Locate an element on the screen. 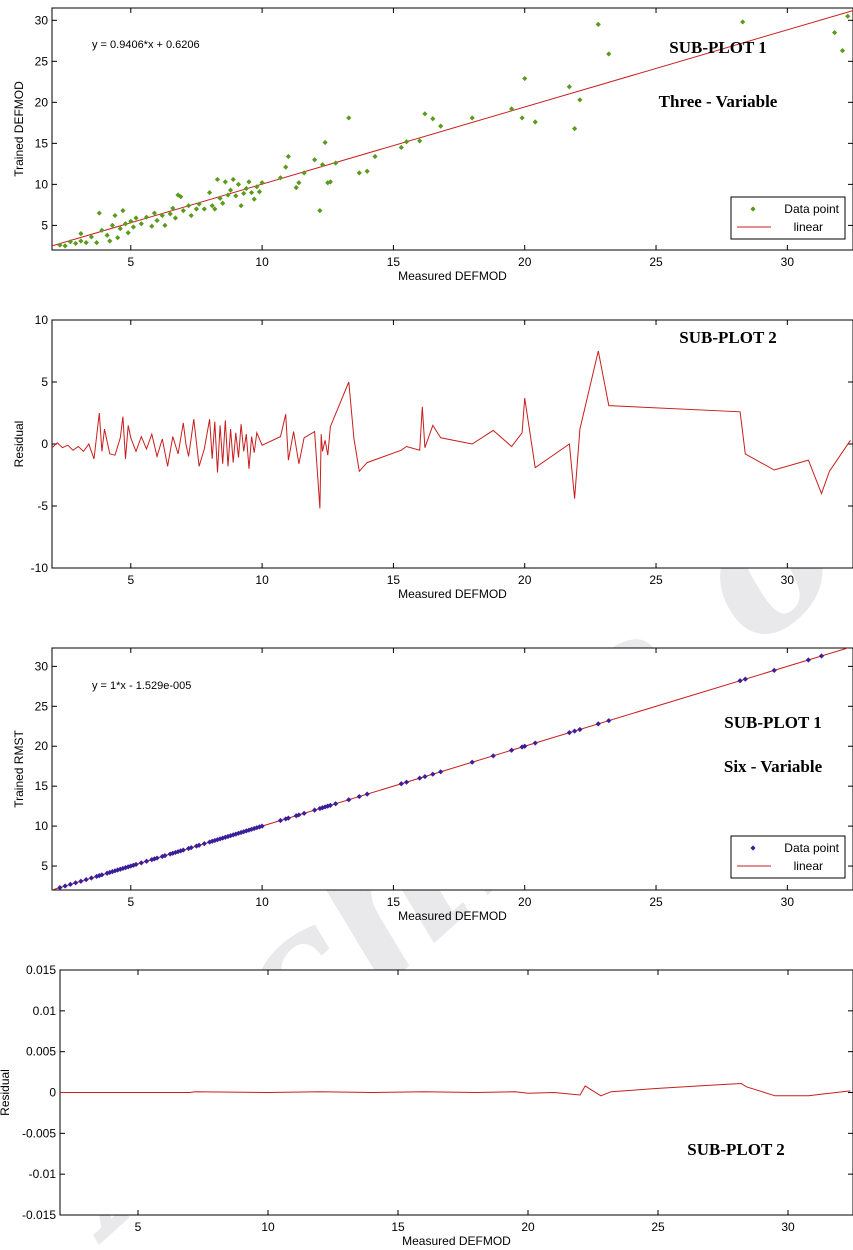 The width and height of the screenshot is (853, 1250). y-tick-label: -5 is located at coordinates (42, 506).